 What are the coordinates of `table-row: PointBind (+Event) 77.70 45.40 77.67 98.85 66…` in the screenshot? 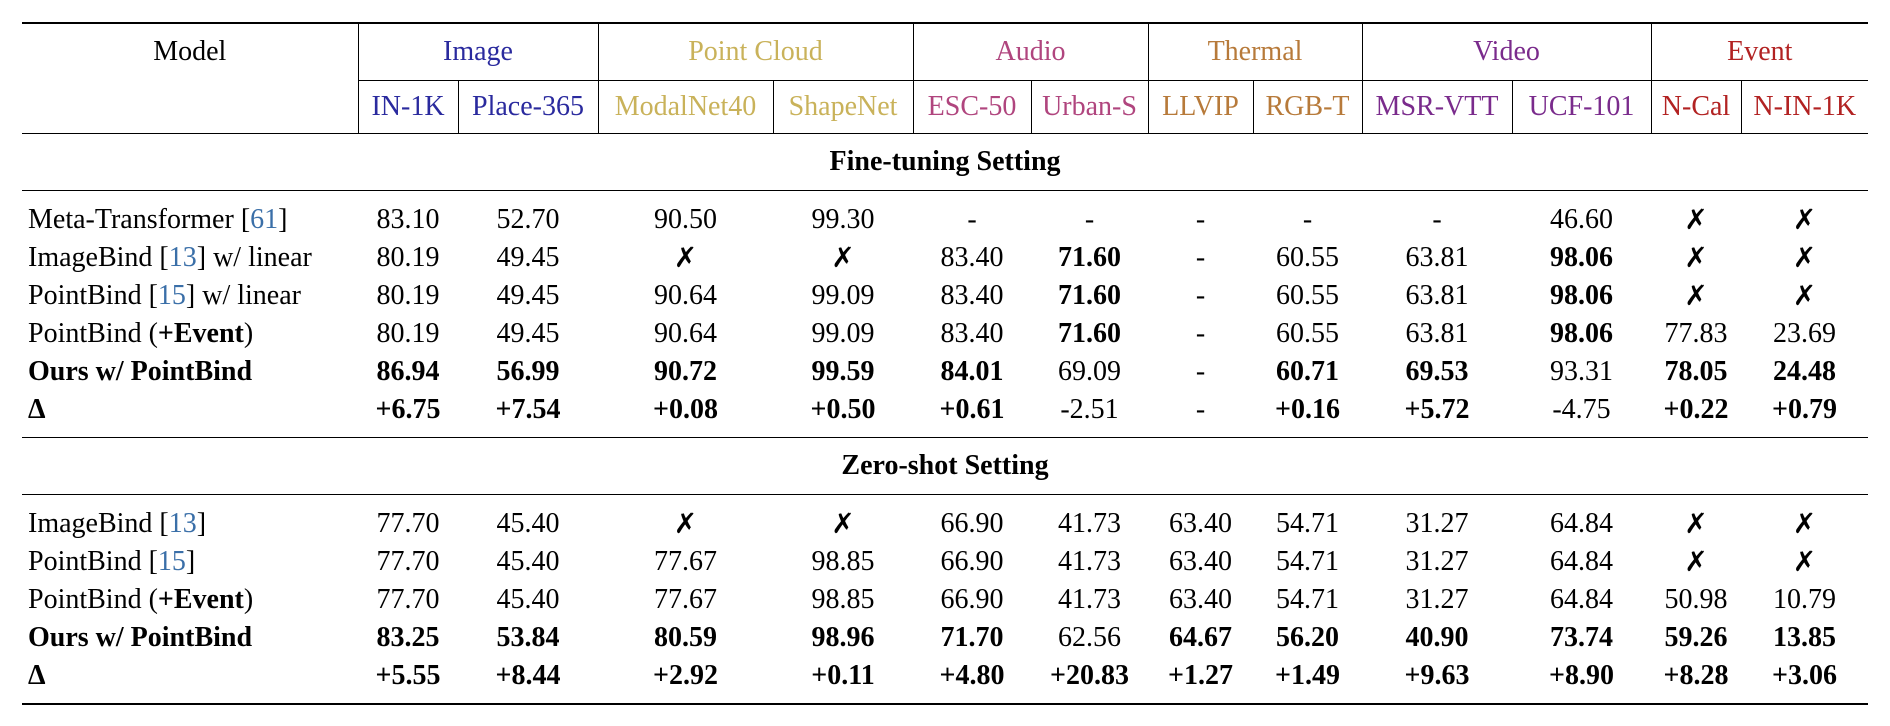 It's located at (945, 600).